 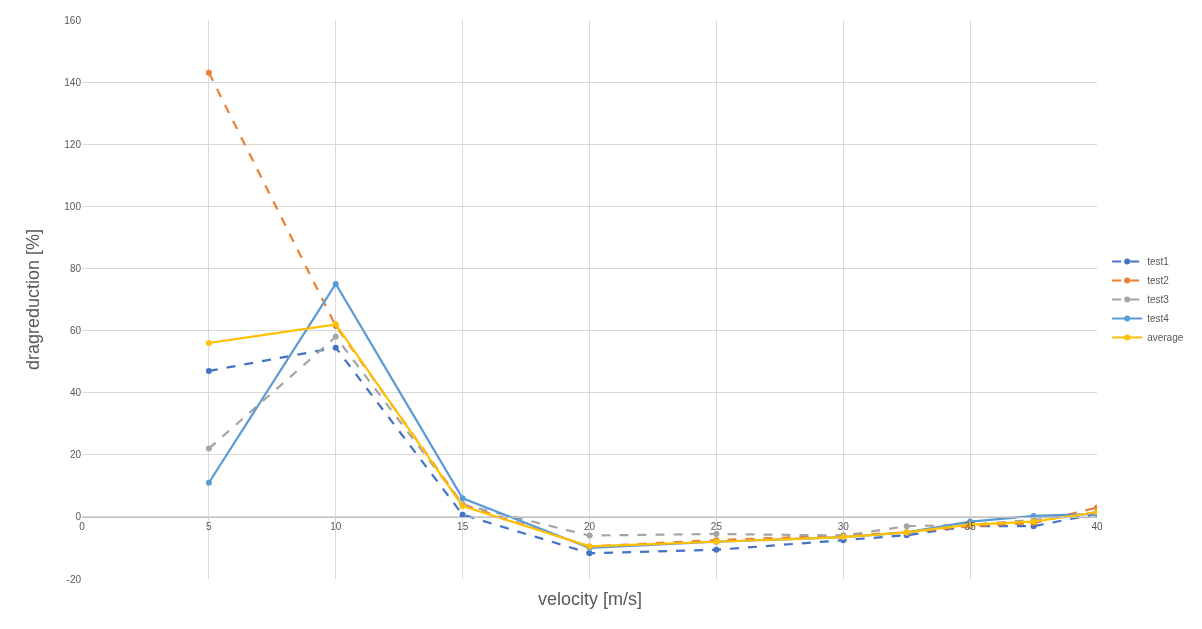 I want to click on y-tick-label: 60, so click(x=75, y=331).